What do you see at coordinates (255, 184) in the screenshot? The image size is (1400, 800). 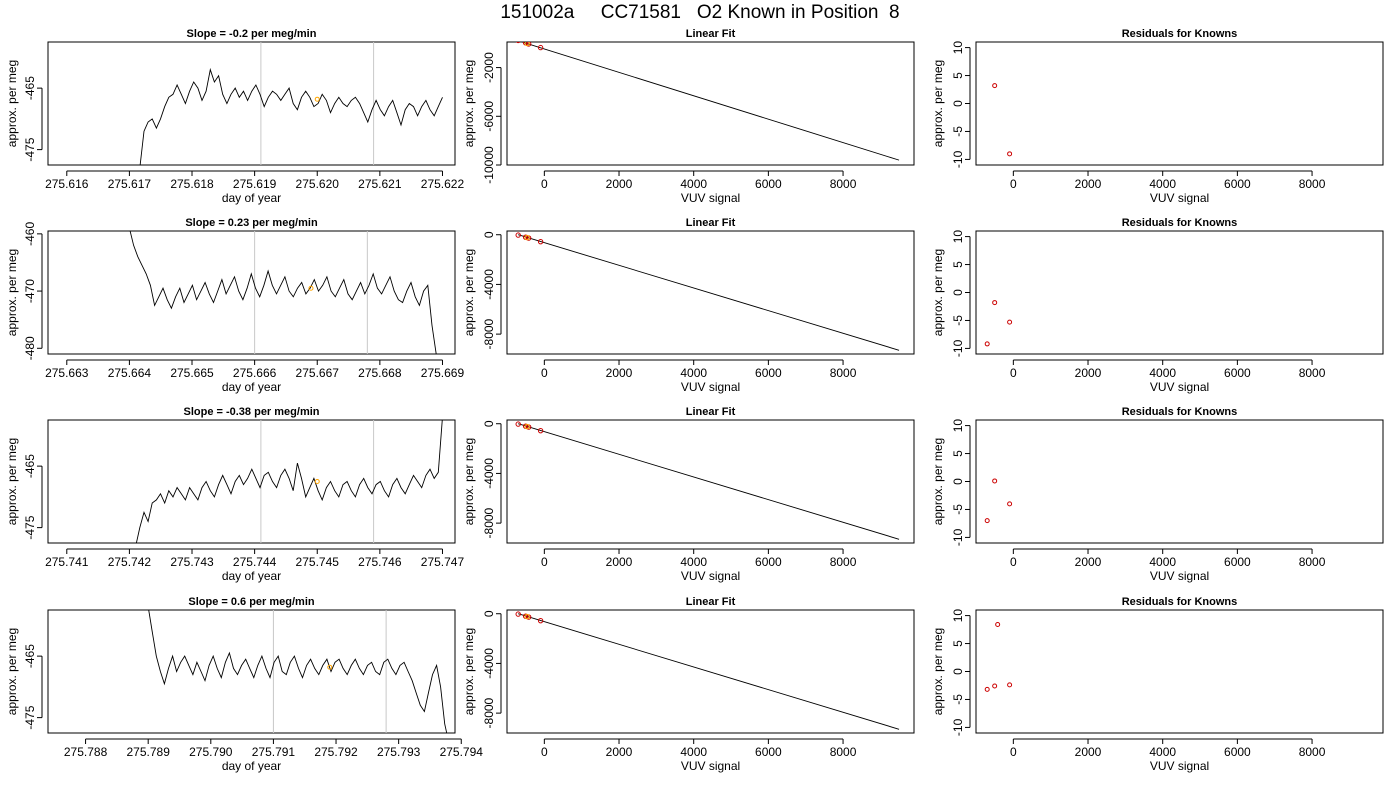 I see `x-tick-label: 275.619` at bounding box center [255, 184].